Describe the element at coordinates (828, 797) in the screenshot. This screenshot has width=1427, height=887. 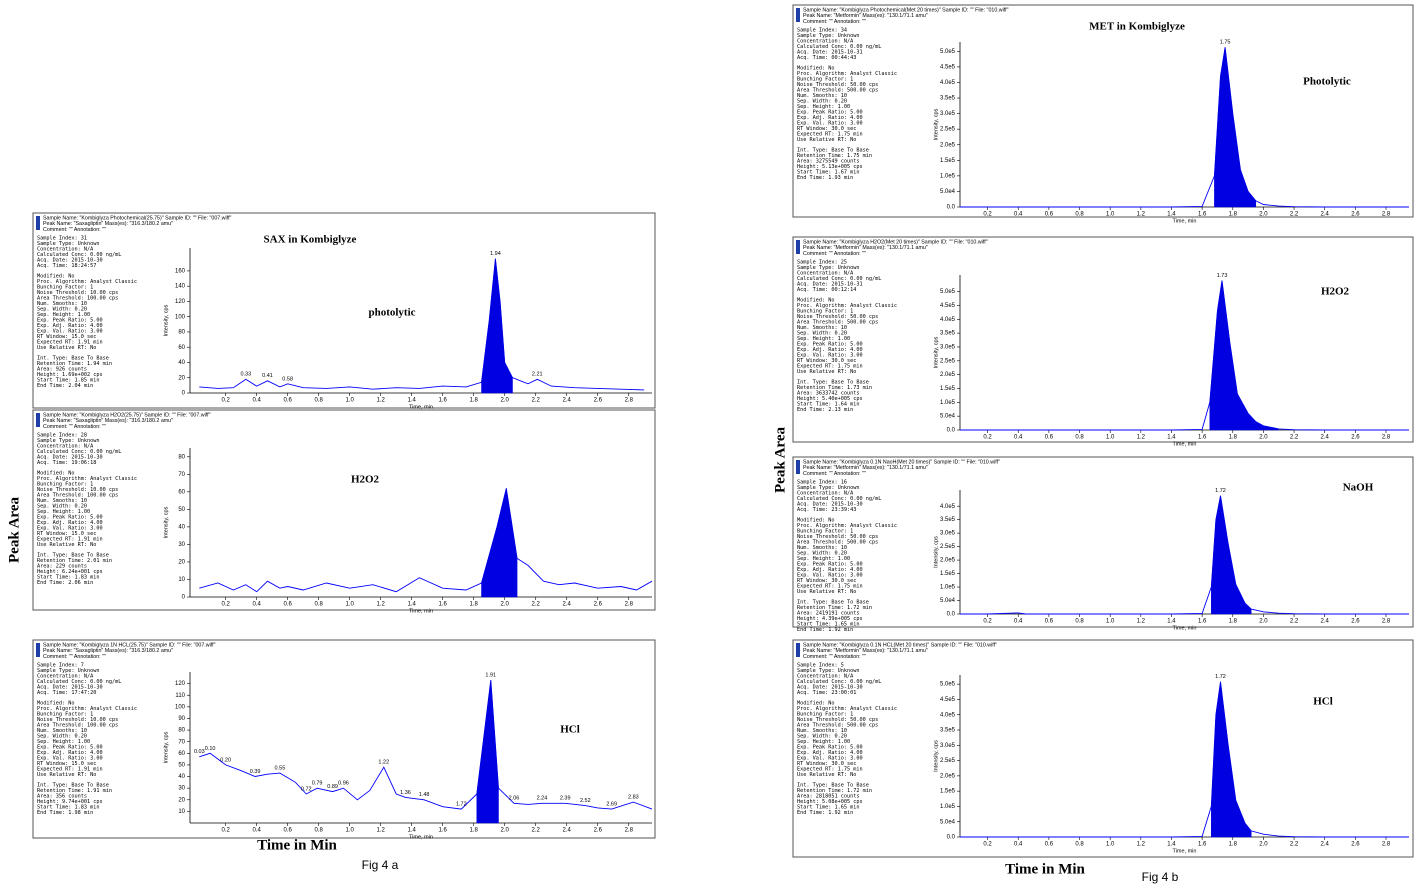
I see `info-line: Area: 2818051 counts` at that location.